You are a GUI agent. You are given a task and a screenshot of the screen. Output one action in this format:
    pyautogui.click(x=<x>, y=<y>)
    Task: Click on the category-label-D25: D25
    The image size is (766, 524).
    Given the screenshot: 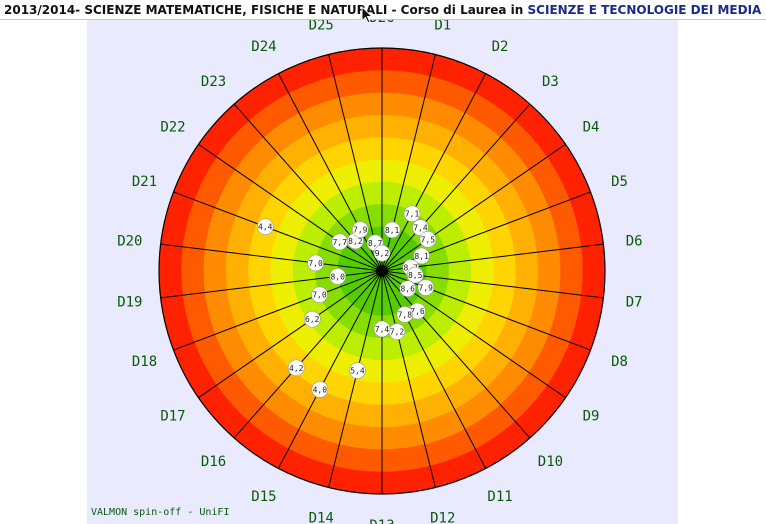 What is the action you would take?
    pyautogui.click(x=321, y=26)
    